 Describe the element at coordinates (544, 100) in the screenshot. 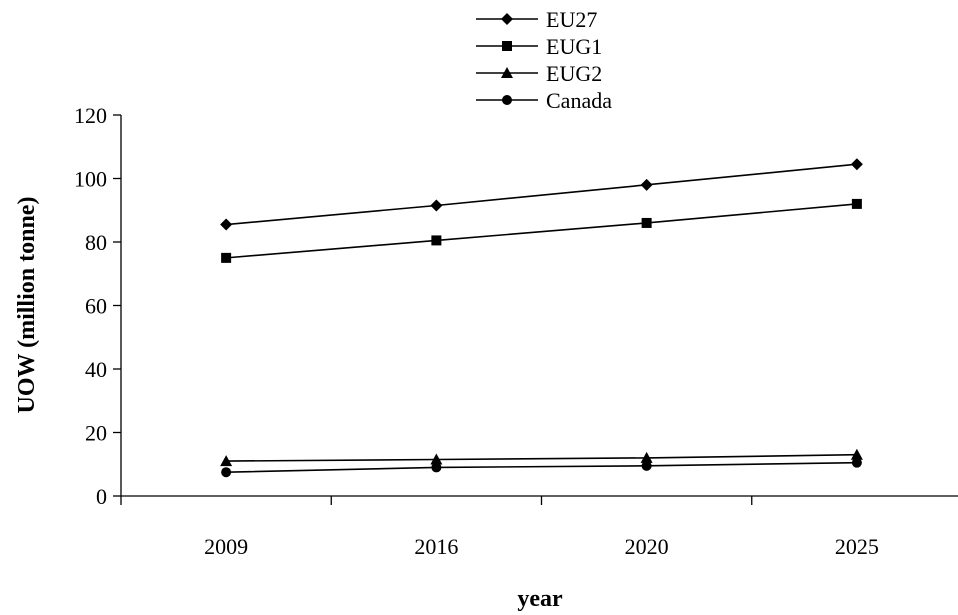

I see `legend-item-canada: Canada` at that location.